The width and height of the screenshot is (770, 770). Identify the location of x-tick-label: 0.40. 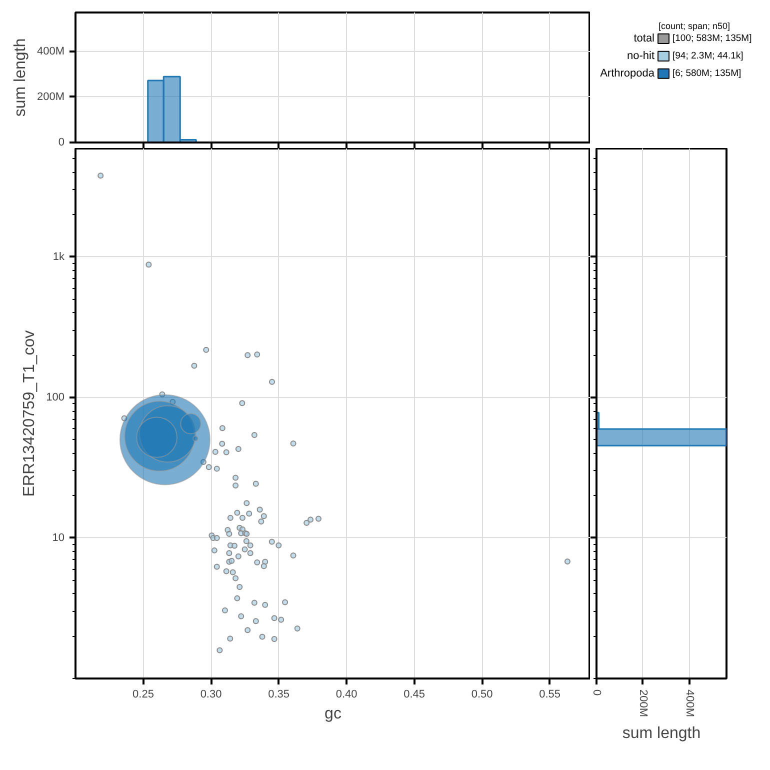
(347, 694).